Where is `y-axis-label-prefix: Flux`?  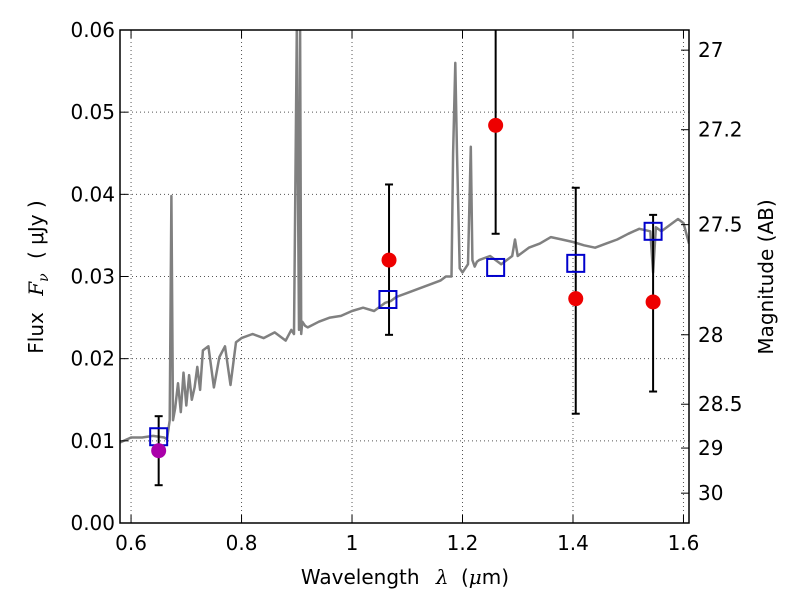
y-axis-label-prefix: Flux is located at coordinates (36, 333).